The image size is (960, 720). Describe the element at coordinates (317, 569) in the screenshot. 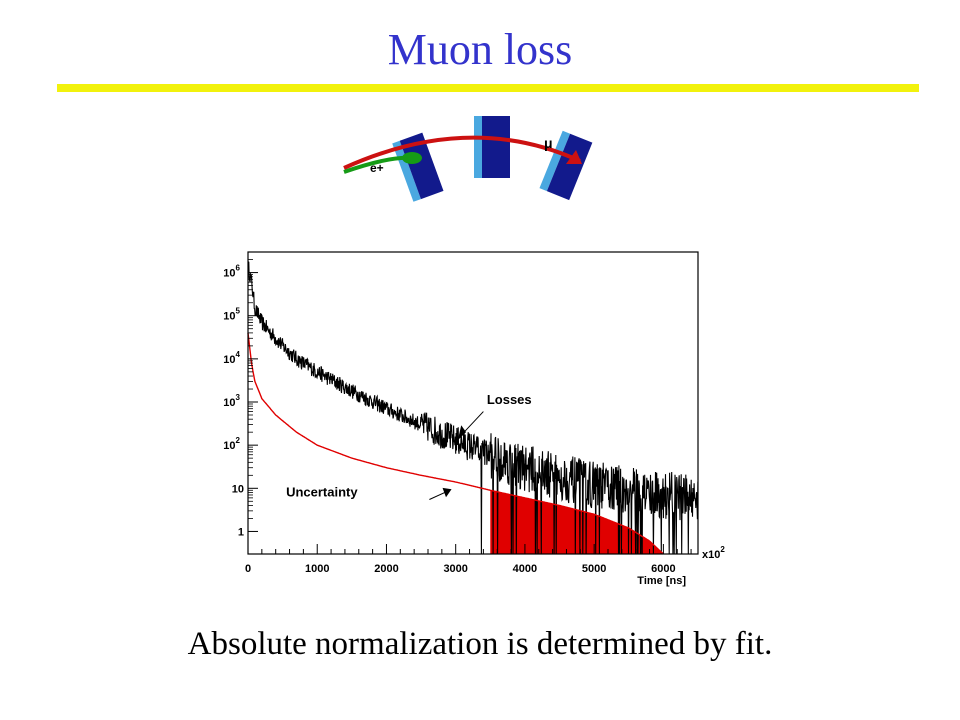

I see `x-tick-label: 1000` at that location.